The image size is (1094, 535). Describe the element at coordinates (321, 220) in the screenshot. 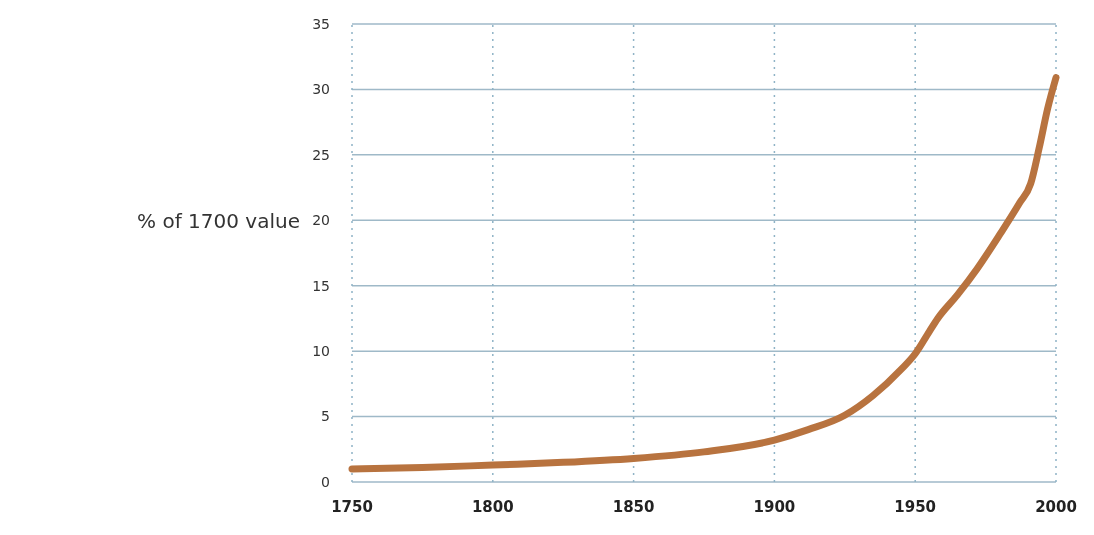

I see `y-tick-label: 20` at that location.